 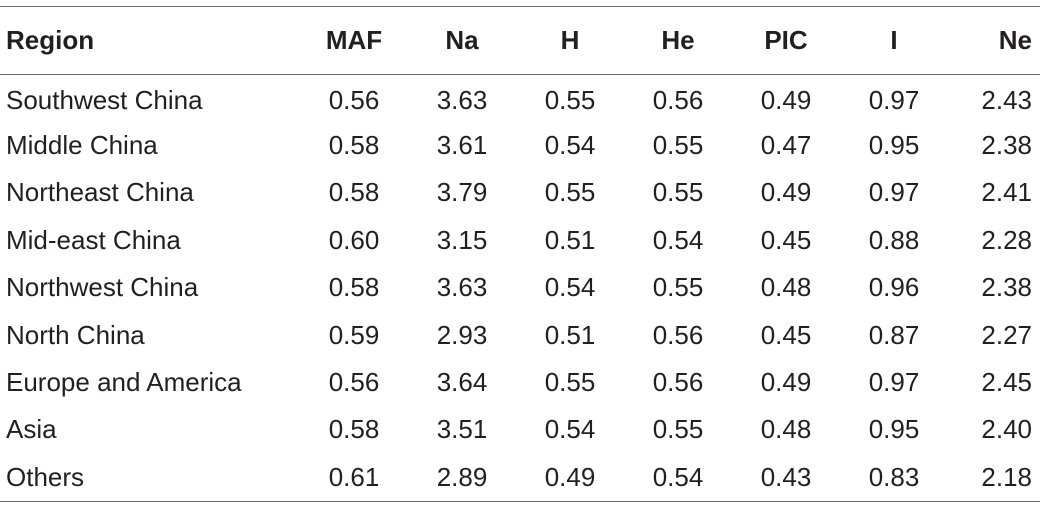 What do you see at coordinates (462, 40) in the screenshot?
I see `header-na: Na` at bounding box center [462, 40].